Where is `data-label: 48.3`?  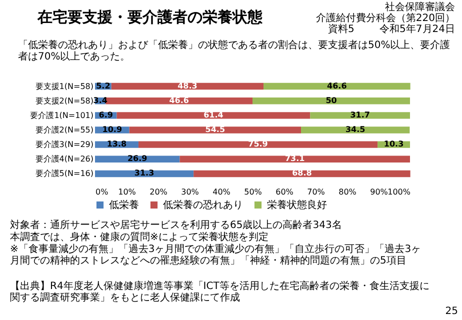
data-label: 48.3 is located at coordinates (188, 85).